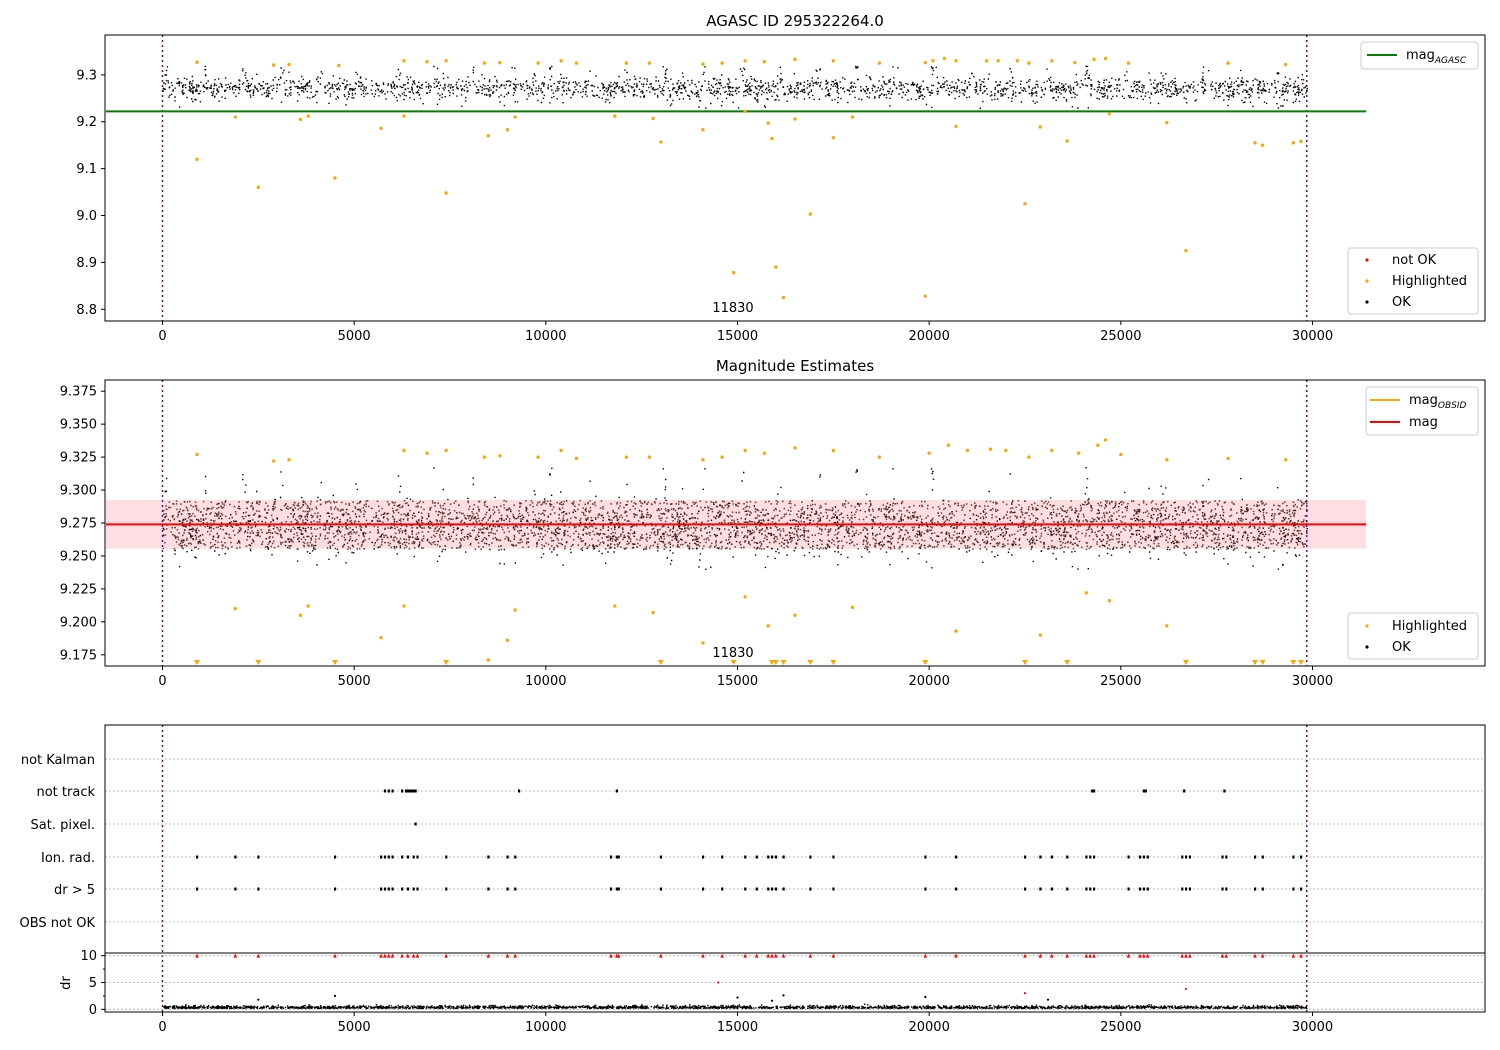  I want to click on y-tick-label: 9.375, so click(78, 392).